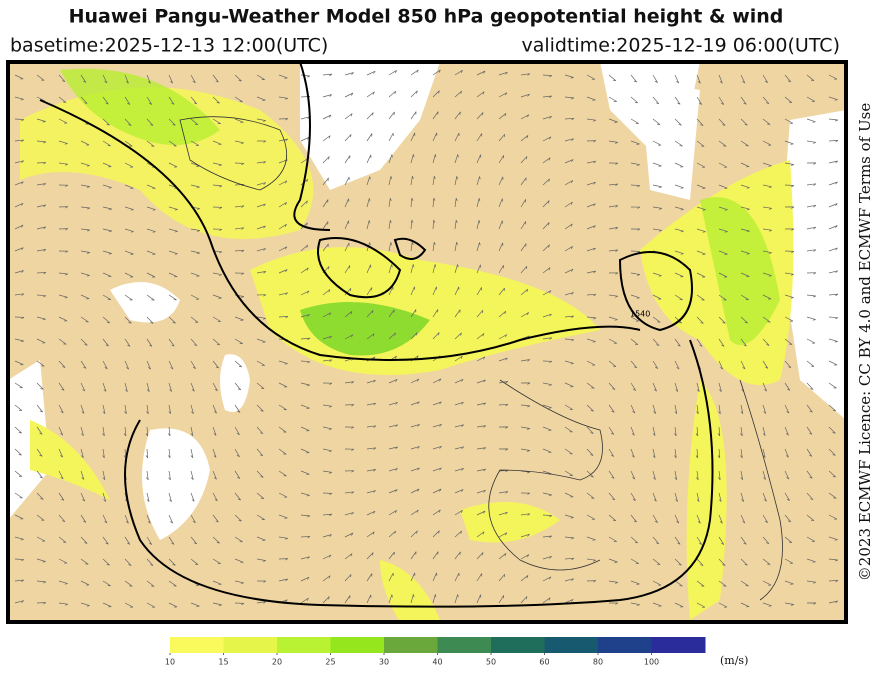 Image resolution: width=870 pixels, height=684 pixels. What do you see at coordinates (384, 662) in the screenshot?
I see `colorbar-tick-label: 30` at bounding box center [384, 662].